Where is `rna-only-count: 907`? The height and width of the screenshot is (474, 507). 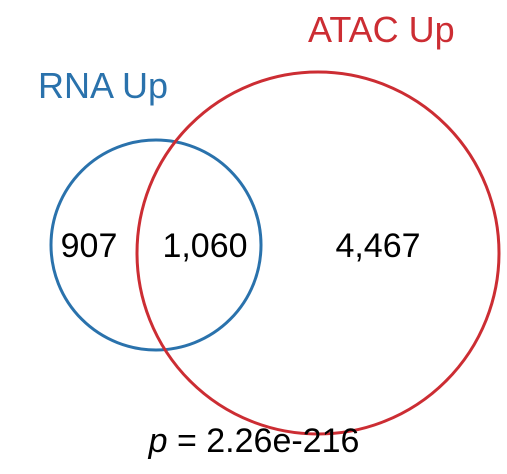 rna-only-count: 907 is located at coordinates (89, 246).